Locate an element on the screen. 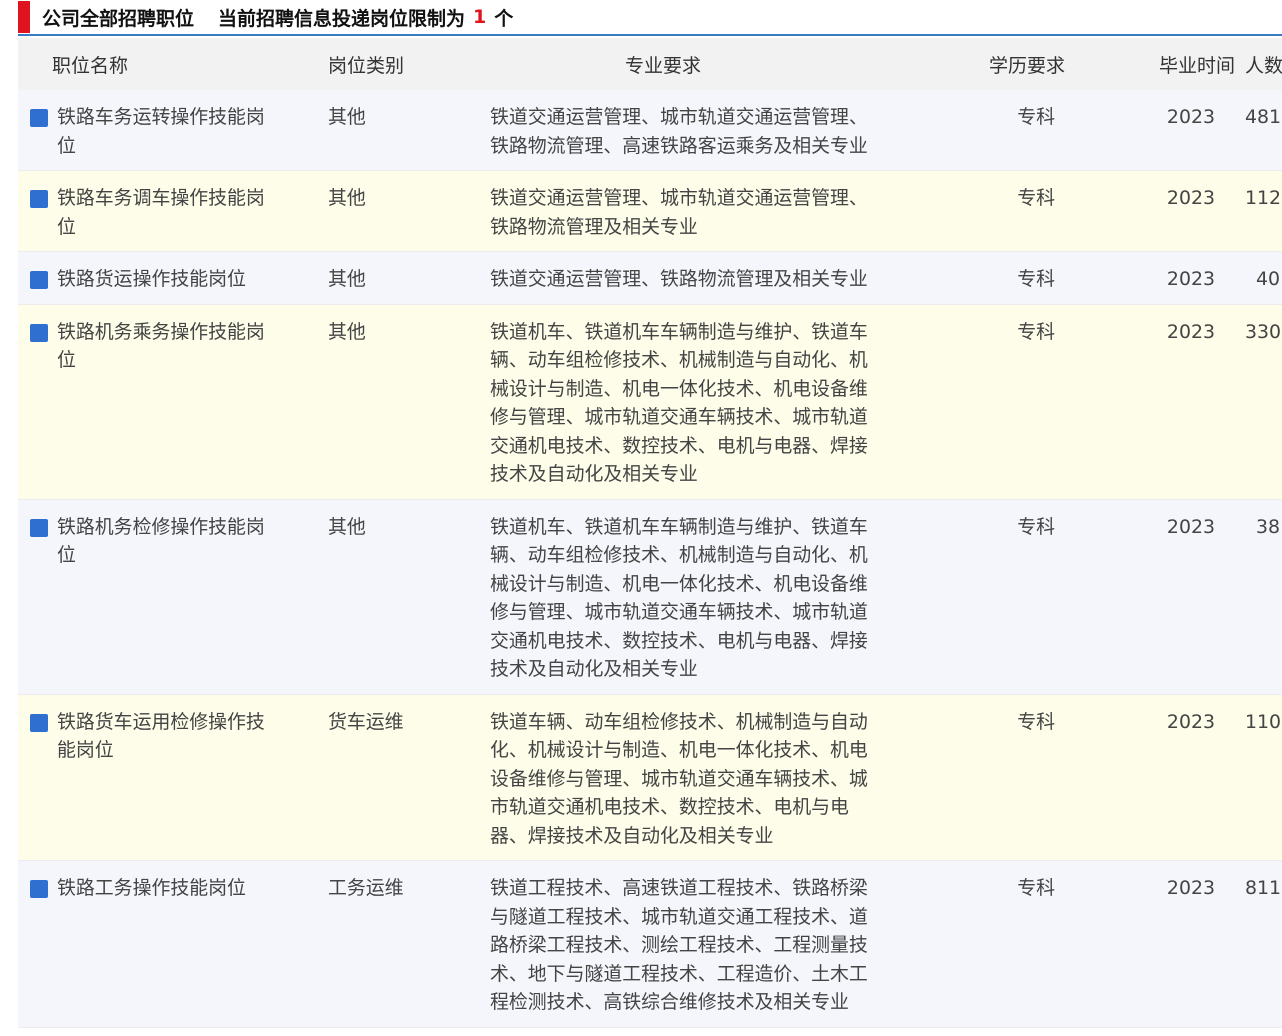  job-count: 811 is located at coordinates (1263, 944).